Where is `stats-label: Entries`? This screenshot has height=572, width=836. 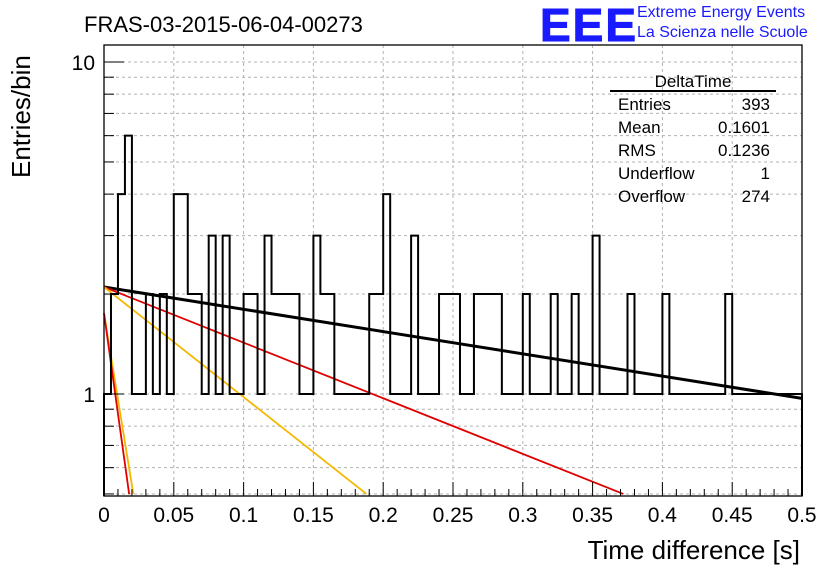
stats-label: Entries is located at coordinates (644, 104).